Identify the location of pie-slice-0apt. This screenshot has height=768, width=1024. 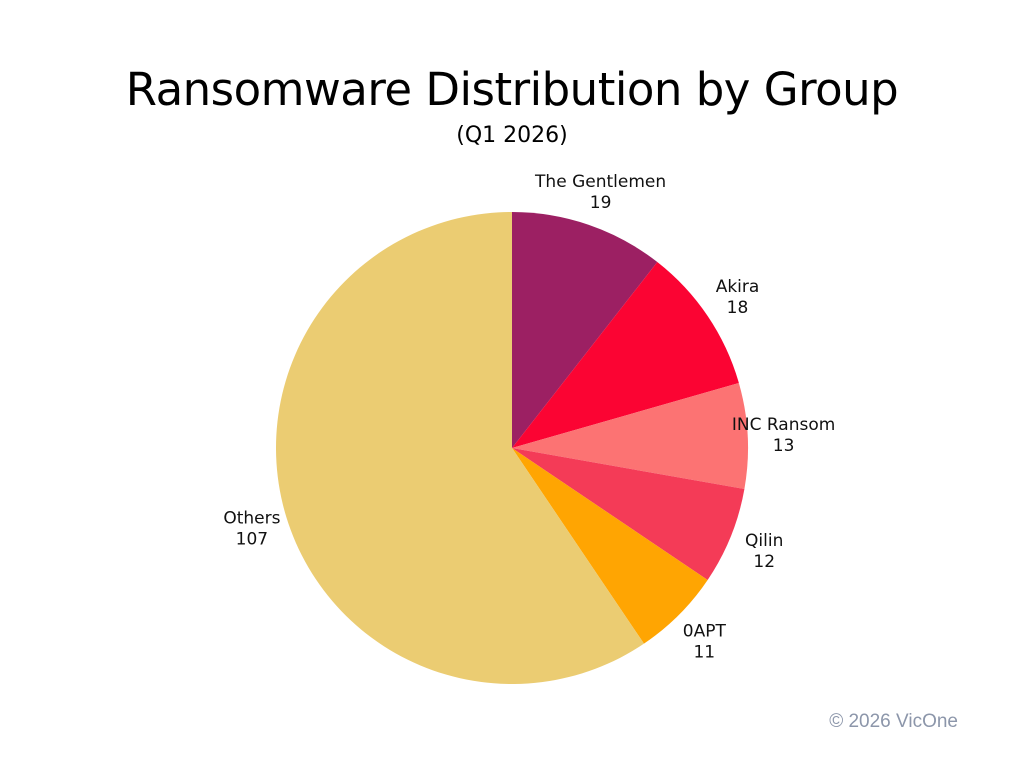
(610, 546).